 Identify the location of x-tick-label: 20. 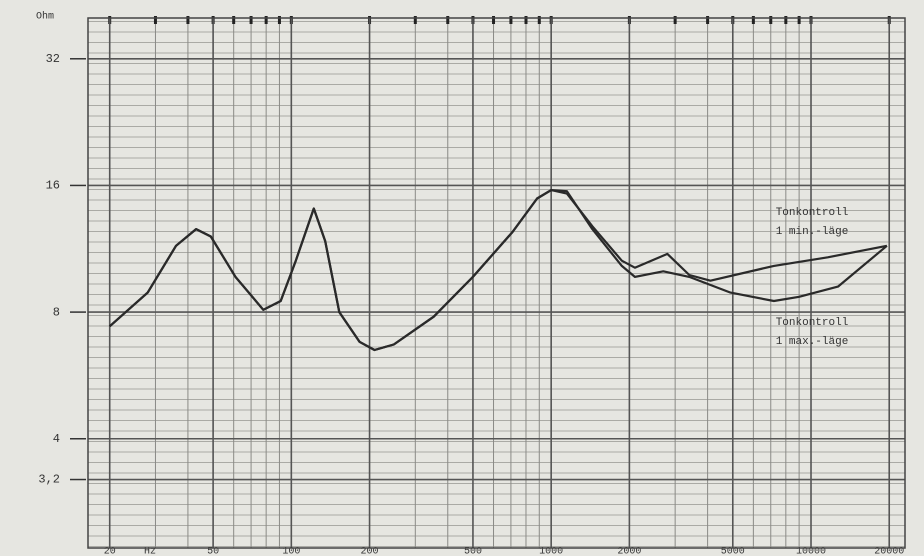
(110, 551).